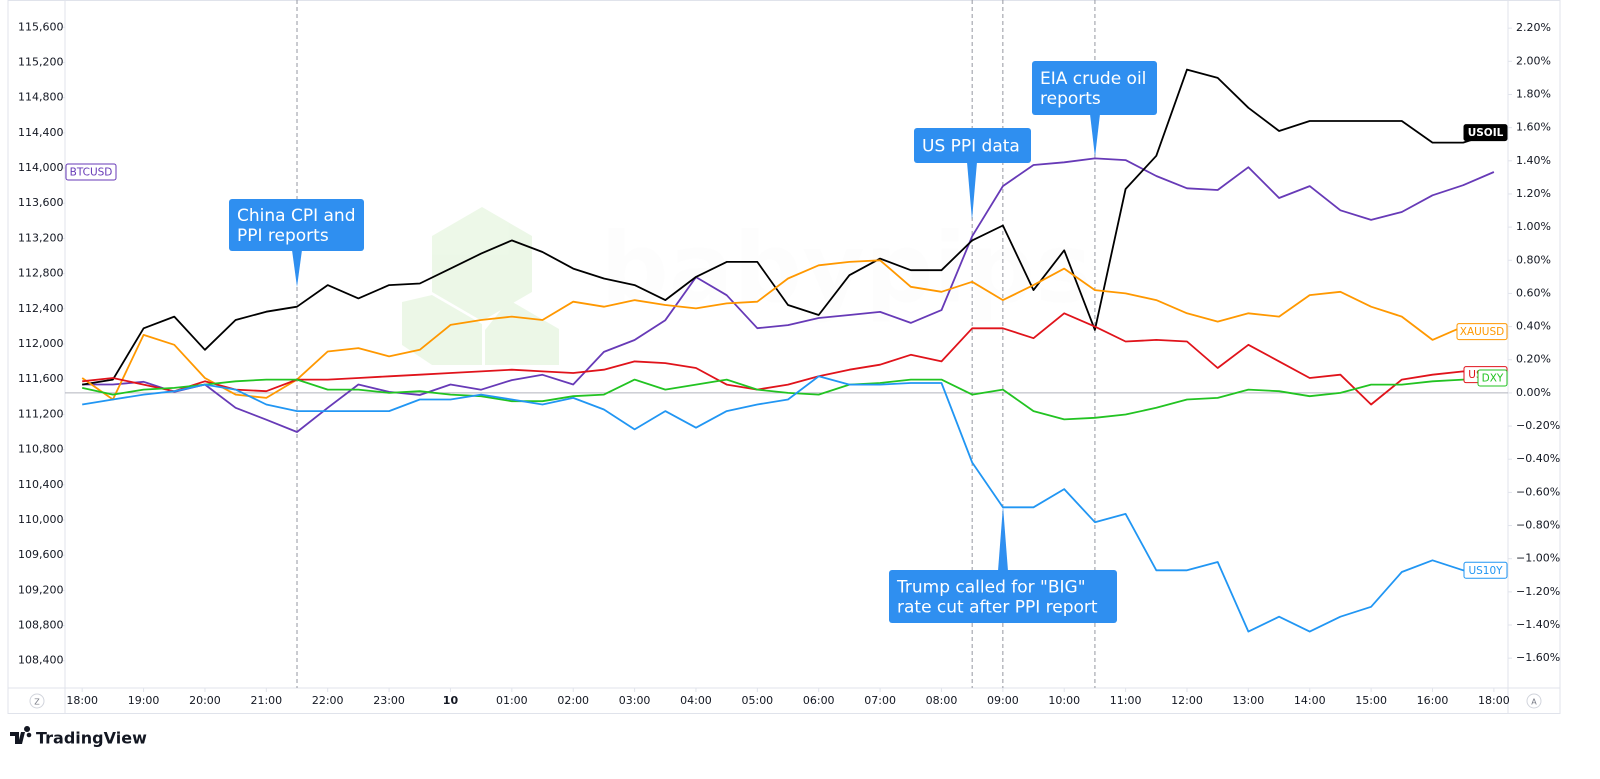  What do you see at coordinates (512, 700) in the screenshot?
I see `x-tick-label: 01:00` at bounding box center [512, 700].